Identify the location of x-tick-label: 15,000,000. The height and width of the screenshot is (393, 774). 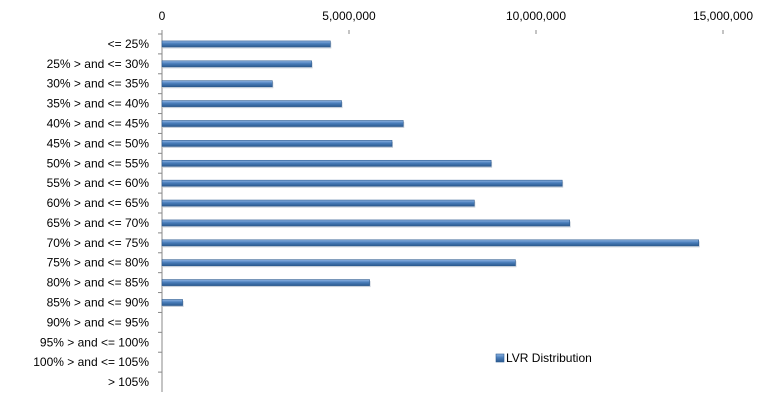
(723, 16).